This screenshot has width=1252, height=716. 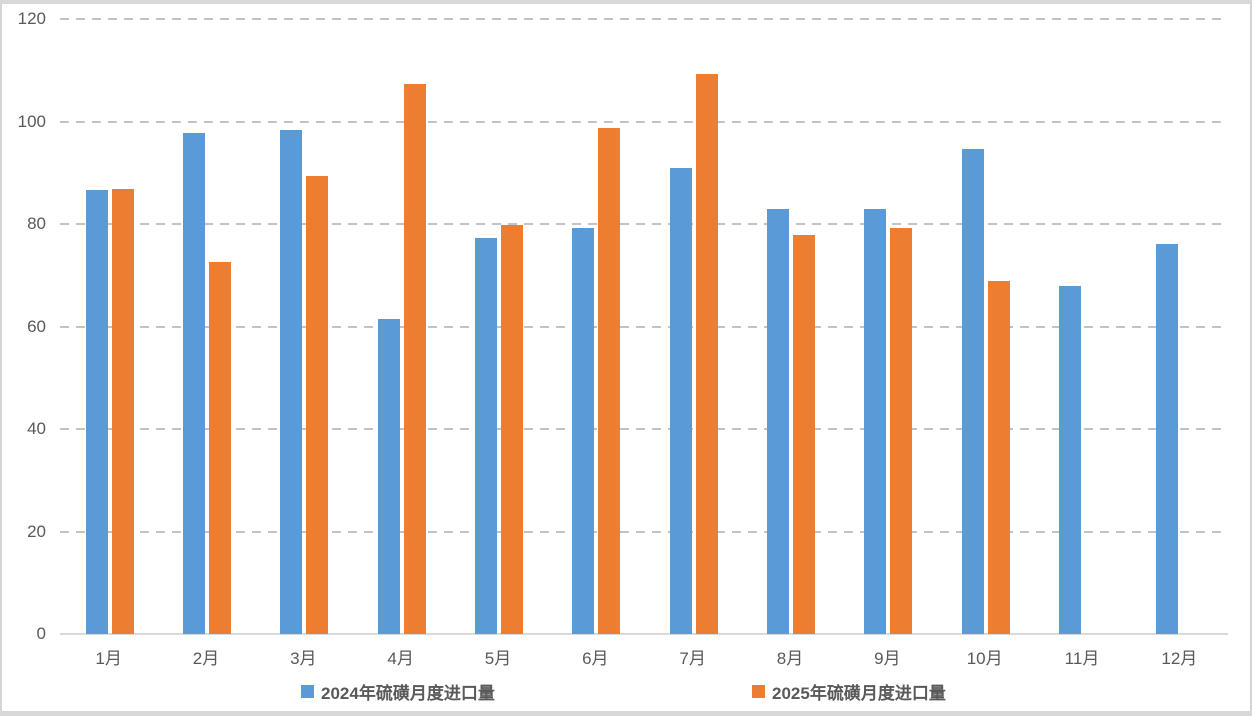 I want to click on x-tick-label-6月: 6月, so click(x=595, y=658).